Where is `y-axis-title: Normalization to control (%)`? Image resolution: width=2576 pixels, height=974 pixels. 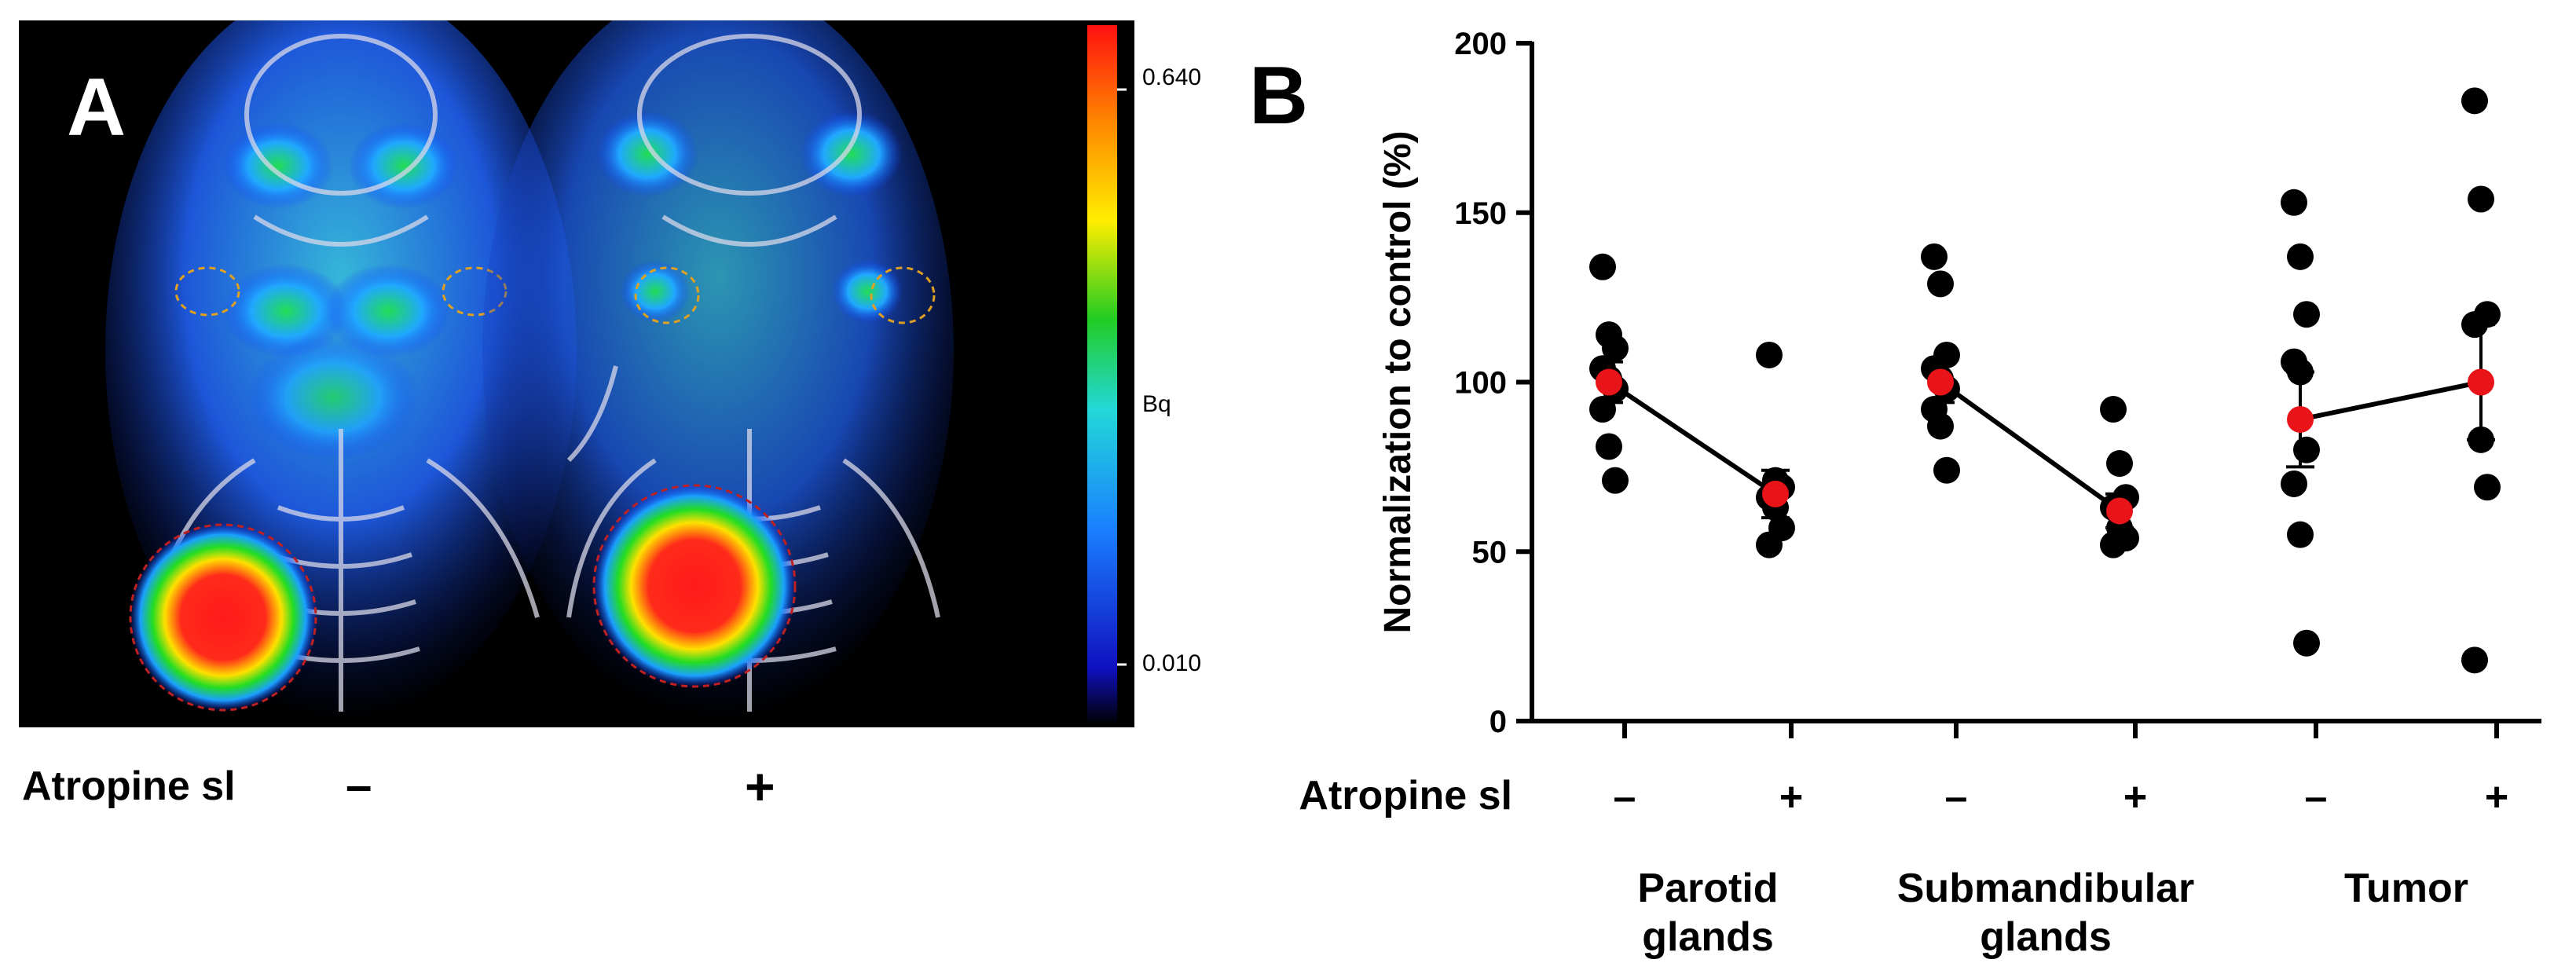 y-axis-title: Normalization to control (%) is located at coordinates (1398, 383).